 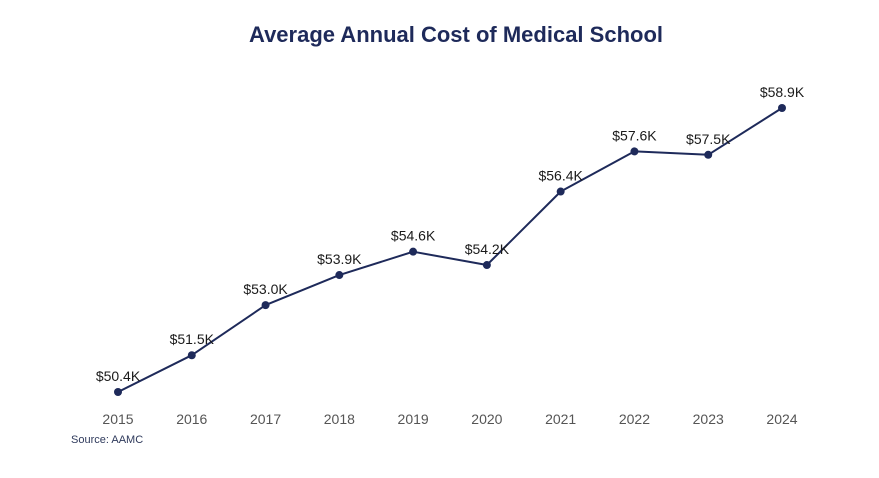 I want to click on data-point-2015, so click(x=118, y=392).